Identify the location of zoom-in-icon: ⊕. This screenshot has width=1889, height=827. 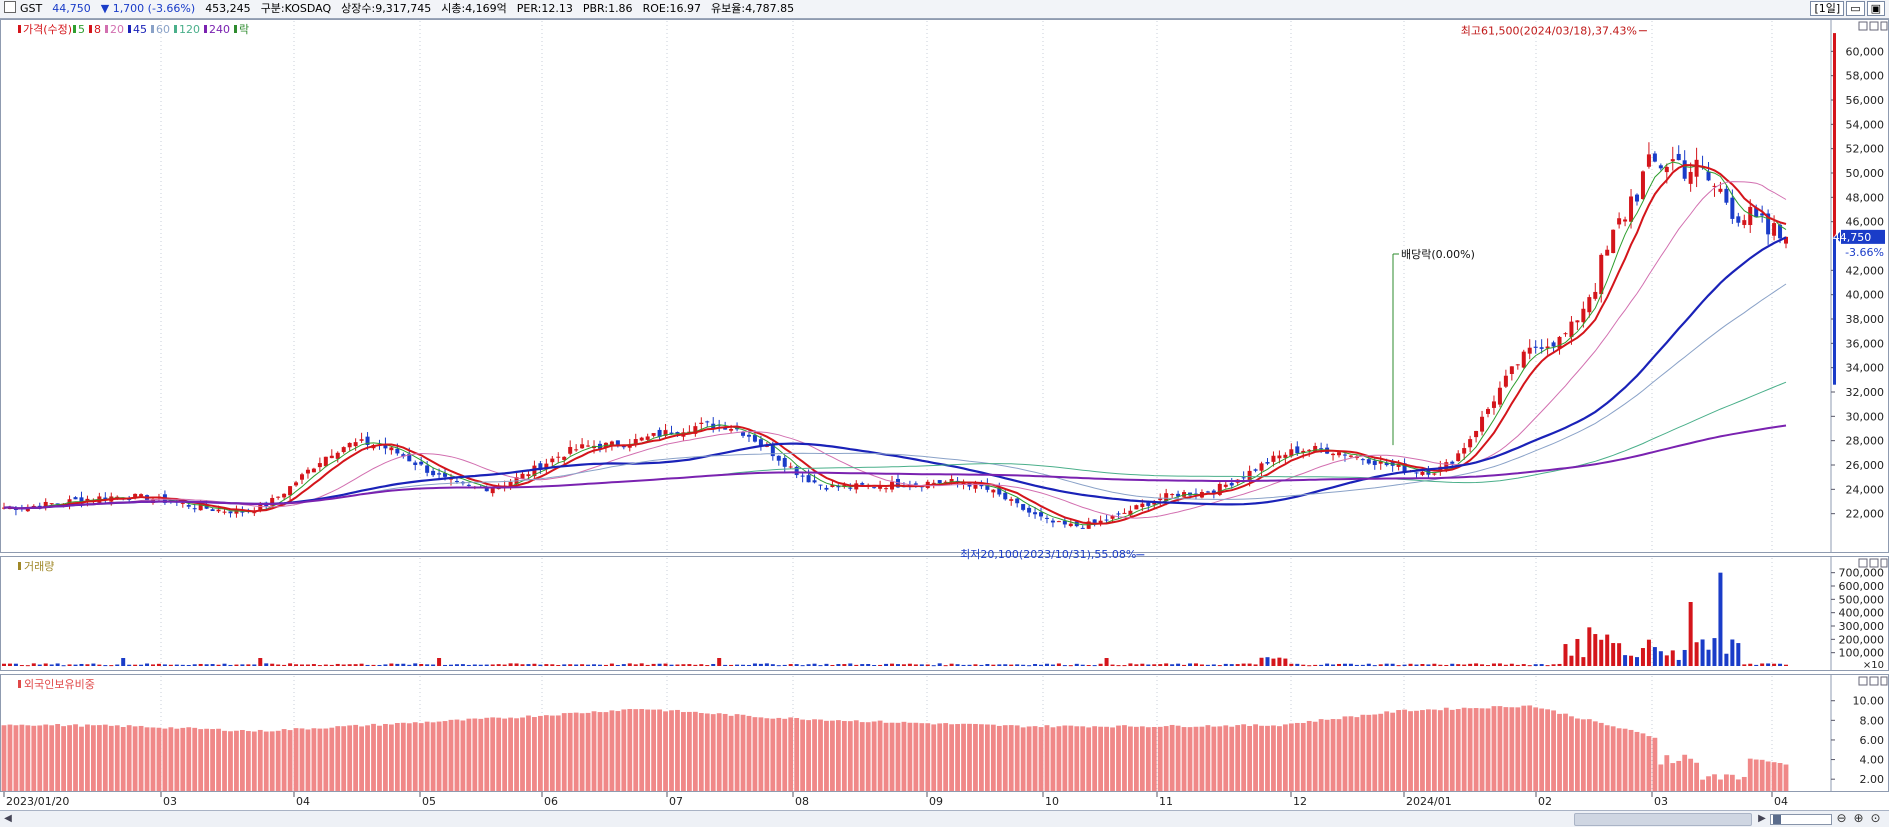
(1858, 818).